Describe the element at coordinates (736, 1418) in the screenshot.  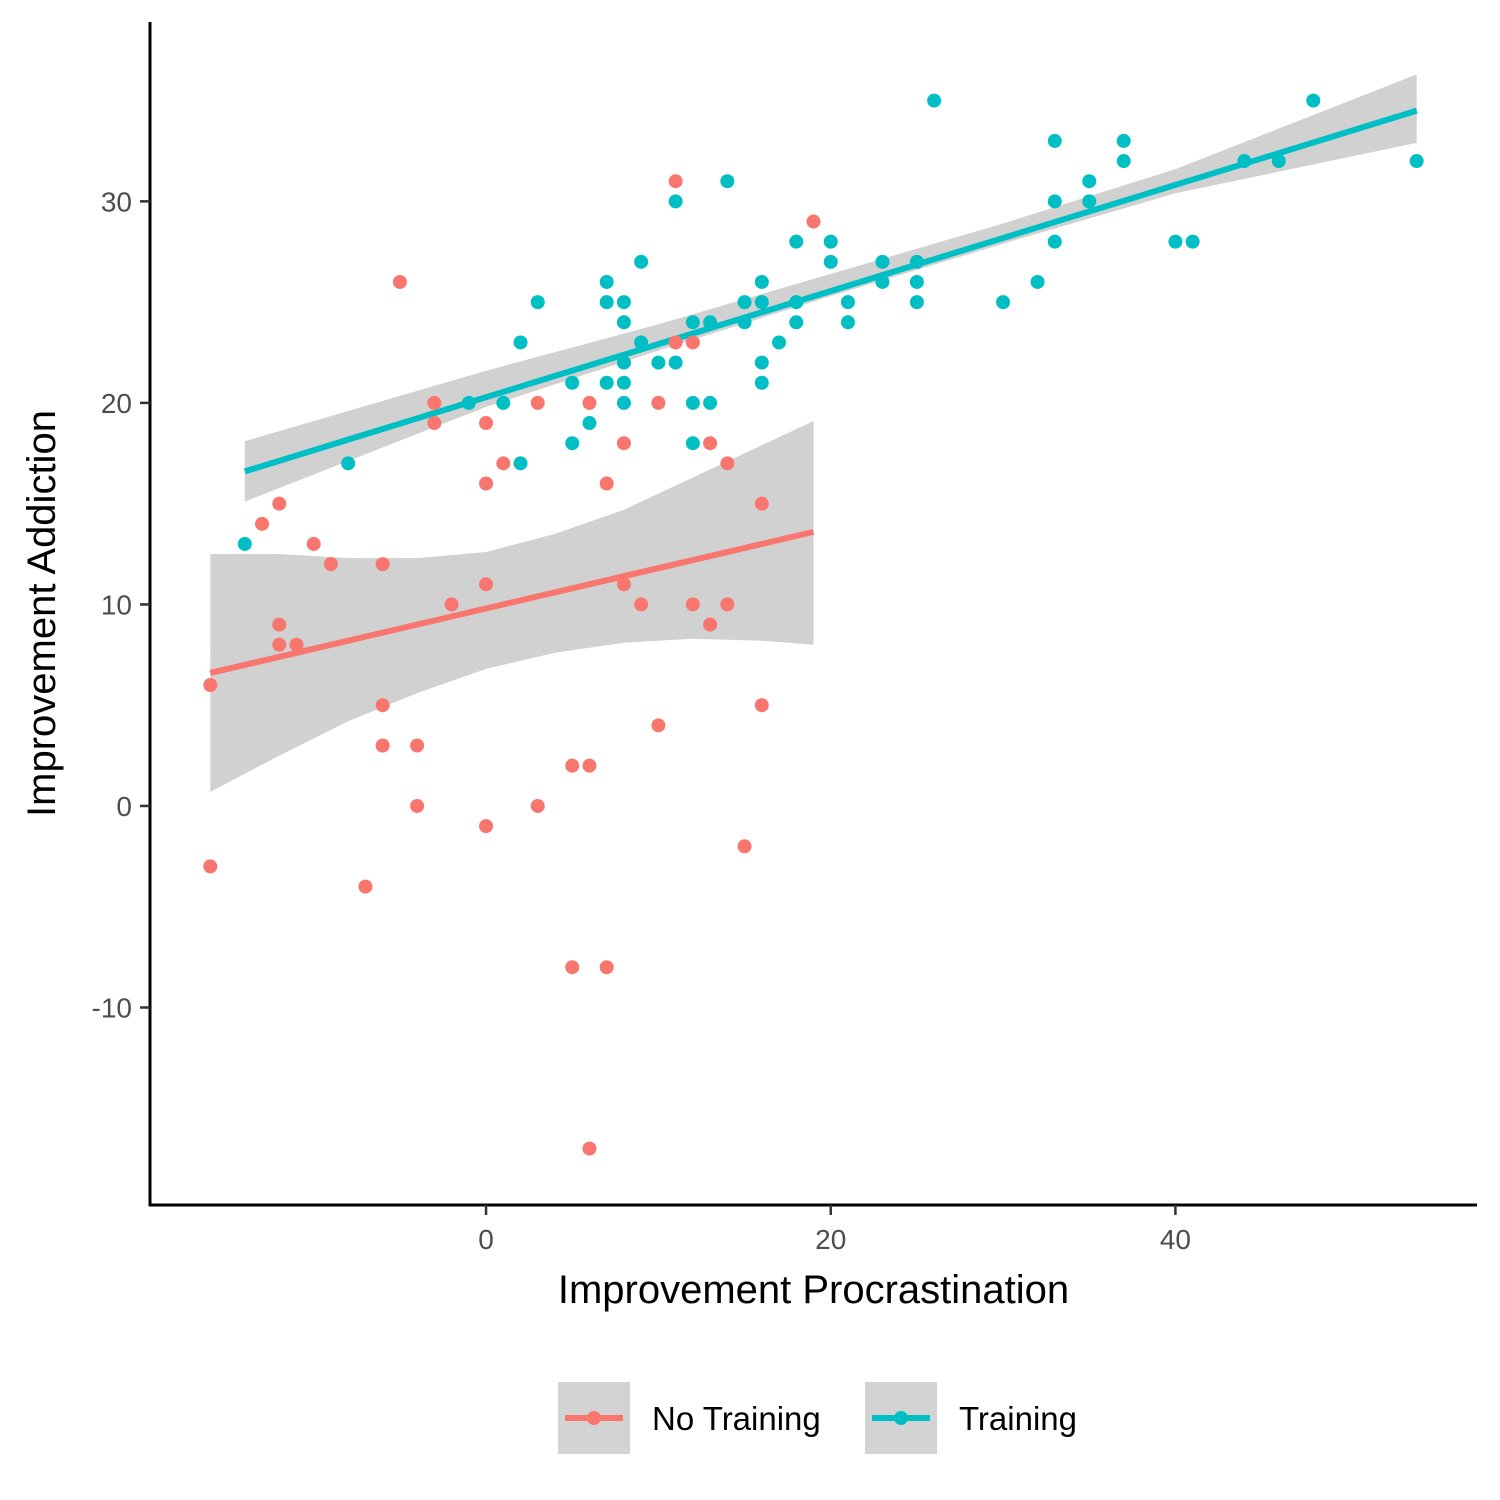
I see `legend-label-0: No Training` at that location.